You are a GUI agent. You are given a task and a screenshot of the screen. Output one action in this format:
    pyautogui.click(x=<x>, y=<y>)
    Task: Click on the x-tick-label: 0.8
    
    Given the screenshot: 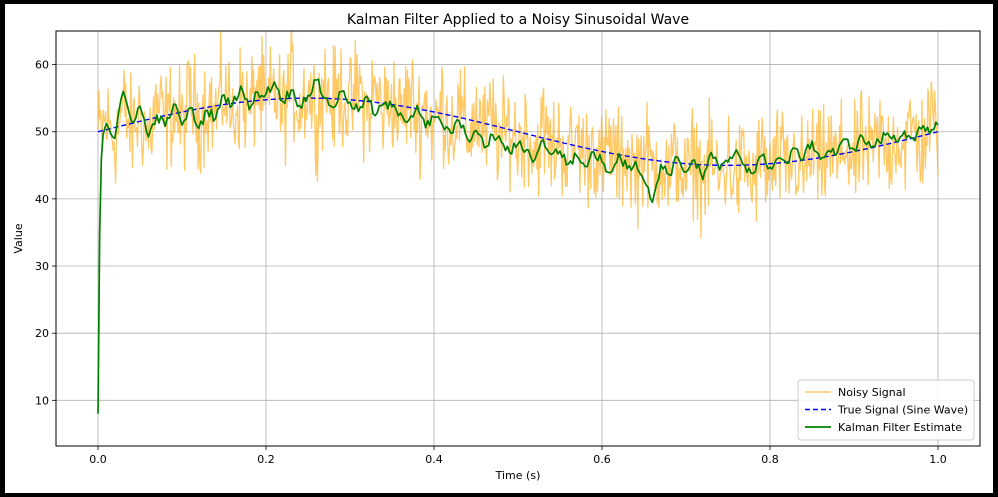 What is the action you would take?
    pyautogui.click(x=770, y=459)
    